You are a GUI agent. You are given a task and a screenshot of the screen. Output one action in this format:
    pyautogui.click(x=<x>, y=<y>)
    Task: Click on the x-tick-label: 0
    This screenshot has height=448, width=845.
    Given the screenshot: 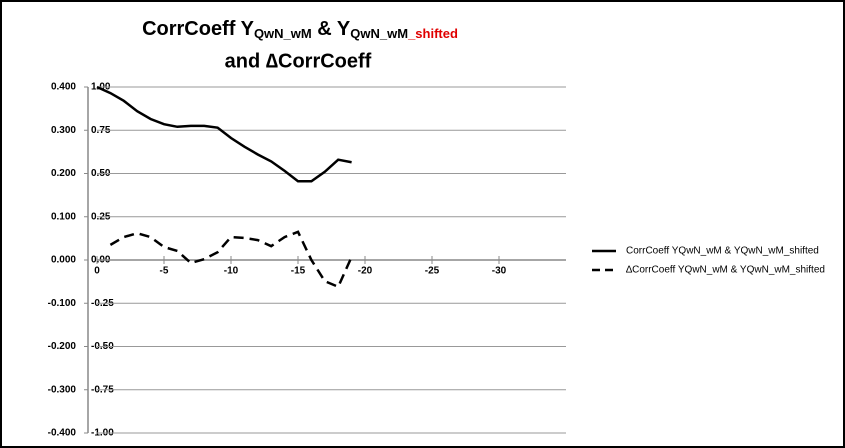 What is the action you would take?
    pyautogui.click(x=97, y=271)
    